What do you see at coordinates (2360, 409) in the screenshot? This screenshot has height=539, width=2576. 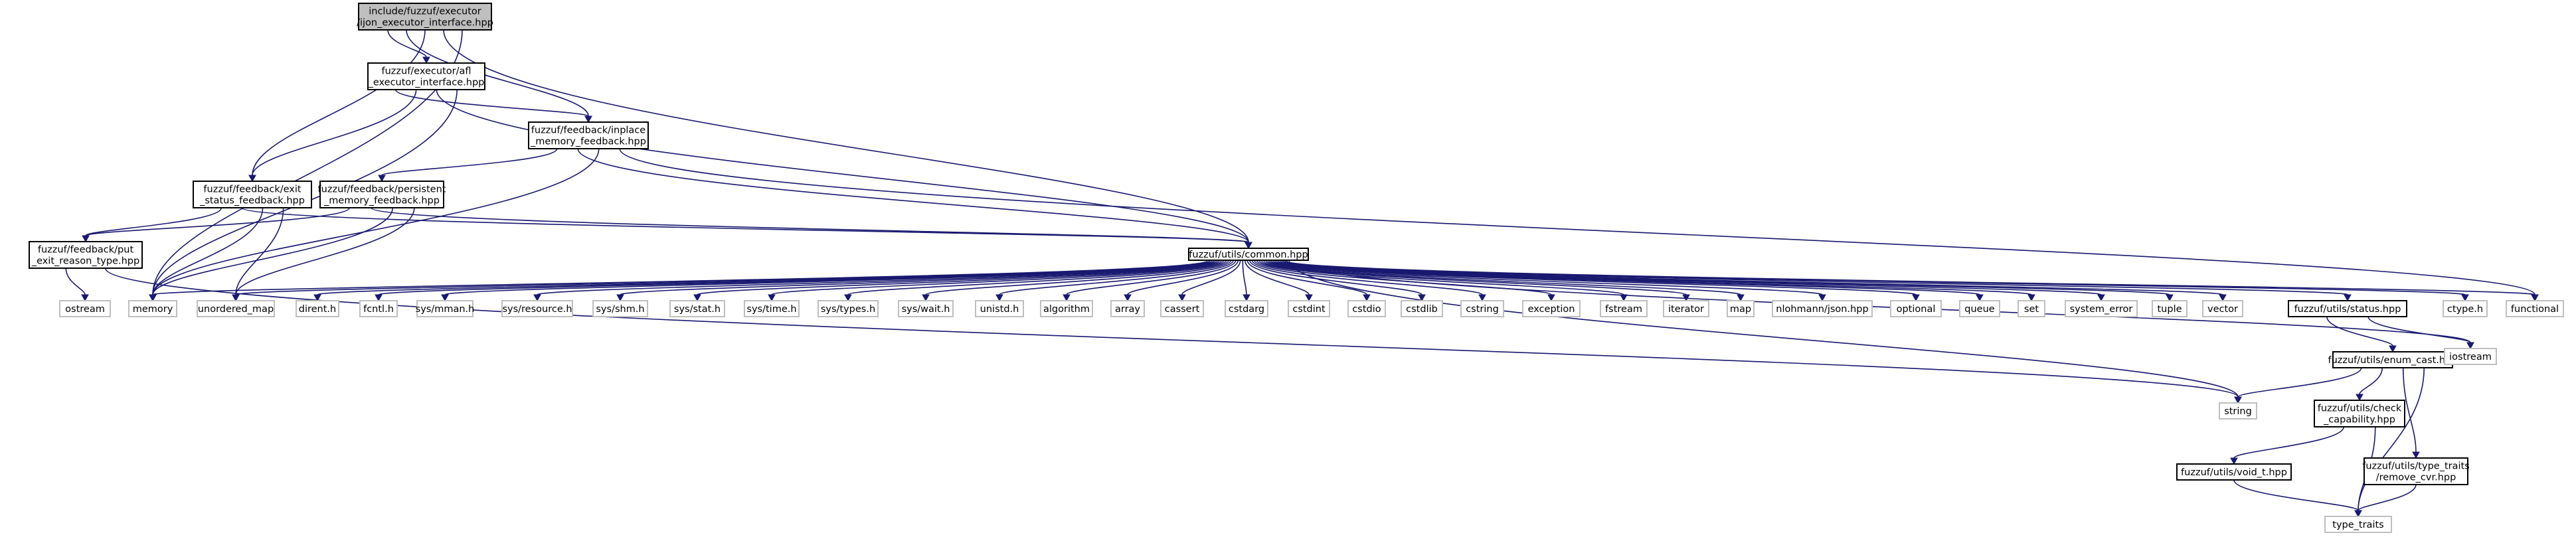 I see `node-label: fuzzuf/utils/check` at bounding box center [2360, 409].